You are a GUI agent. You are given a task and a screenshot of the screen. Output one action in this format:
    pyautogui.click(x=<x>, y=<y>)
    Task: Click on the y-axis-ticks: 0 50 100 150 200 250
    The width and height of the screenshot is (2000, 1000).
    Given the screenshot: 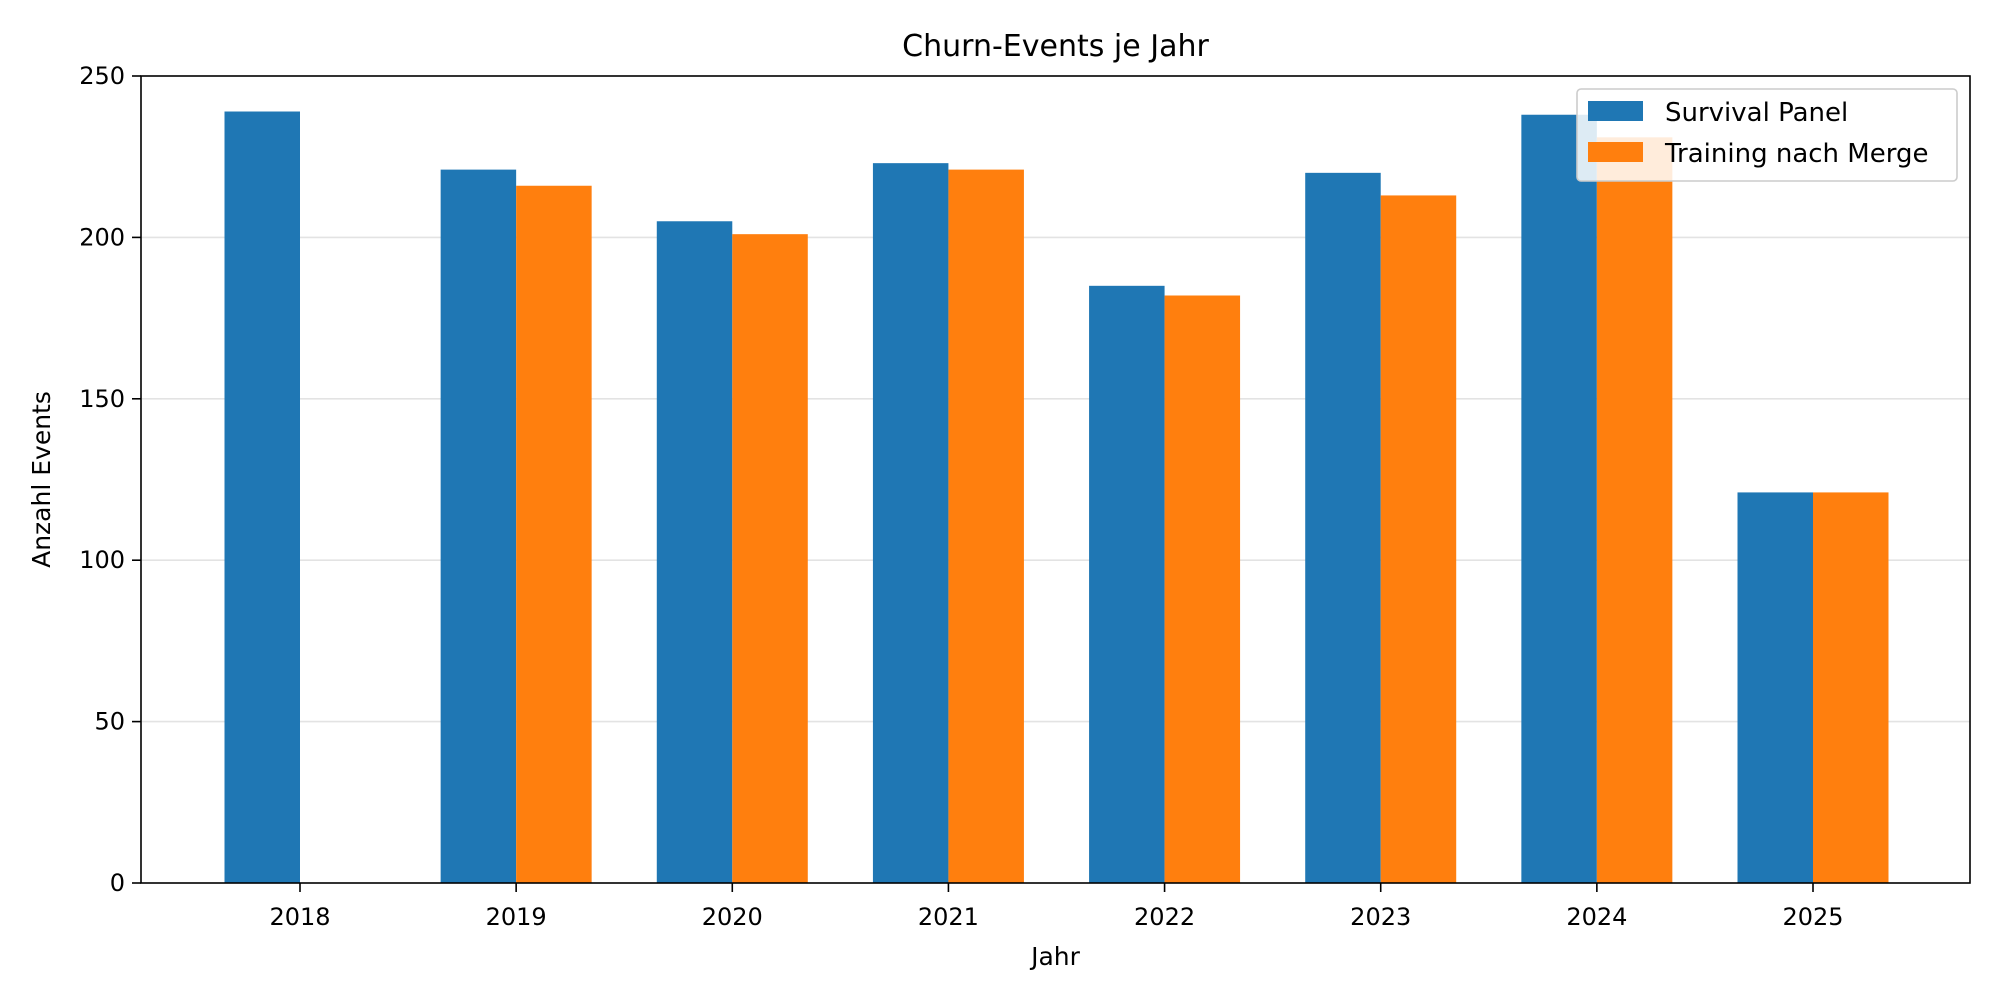 What is the action you would take?
    pyautogui.click(x=110, y=479)
    